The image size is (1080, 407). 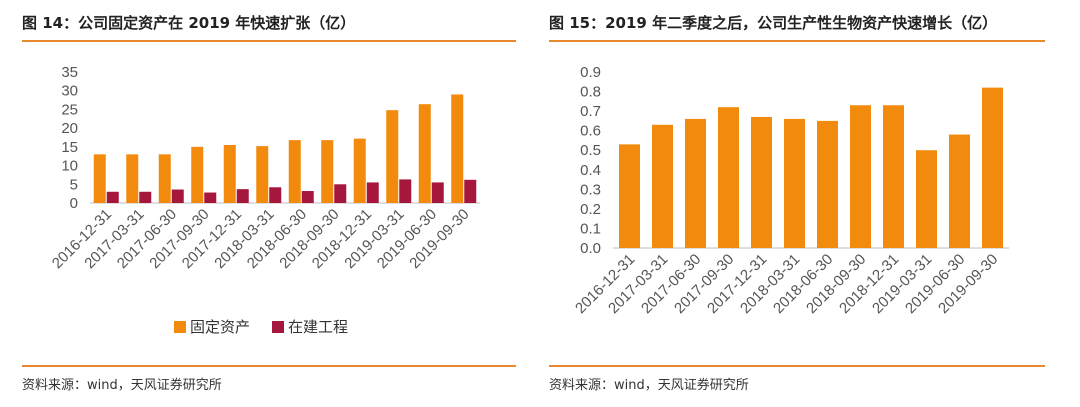 I want to click on y-tick-label: 0.0, so click(x=590, y=248).